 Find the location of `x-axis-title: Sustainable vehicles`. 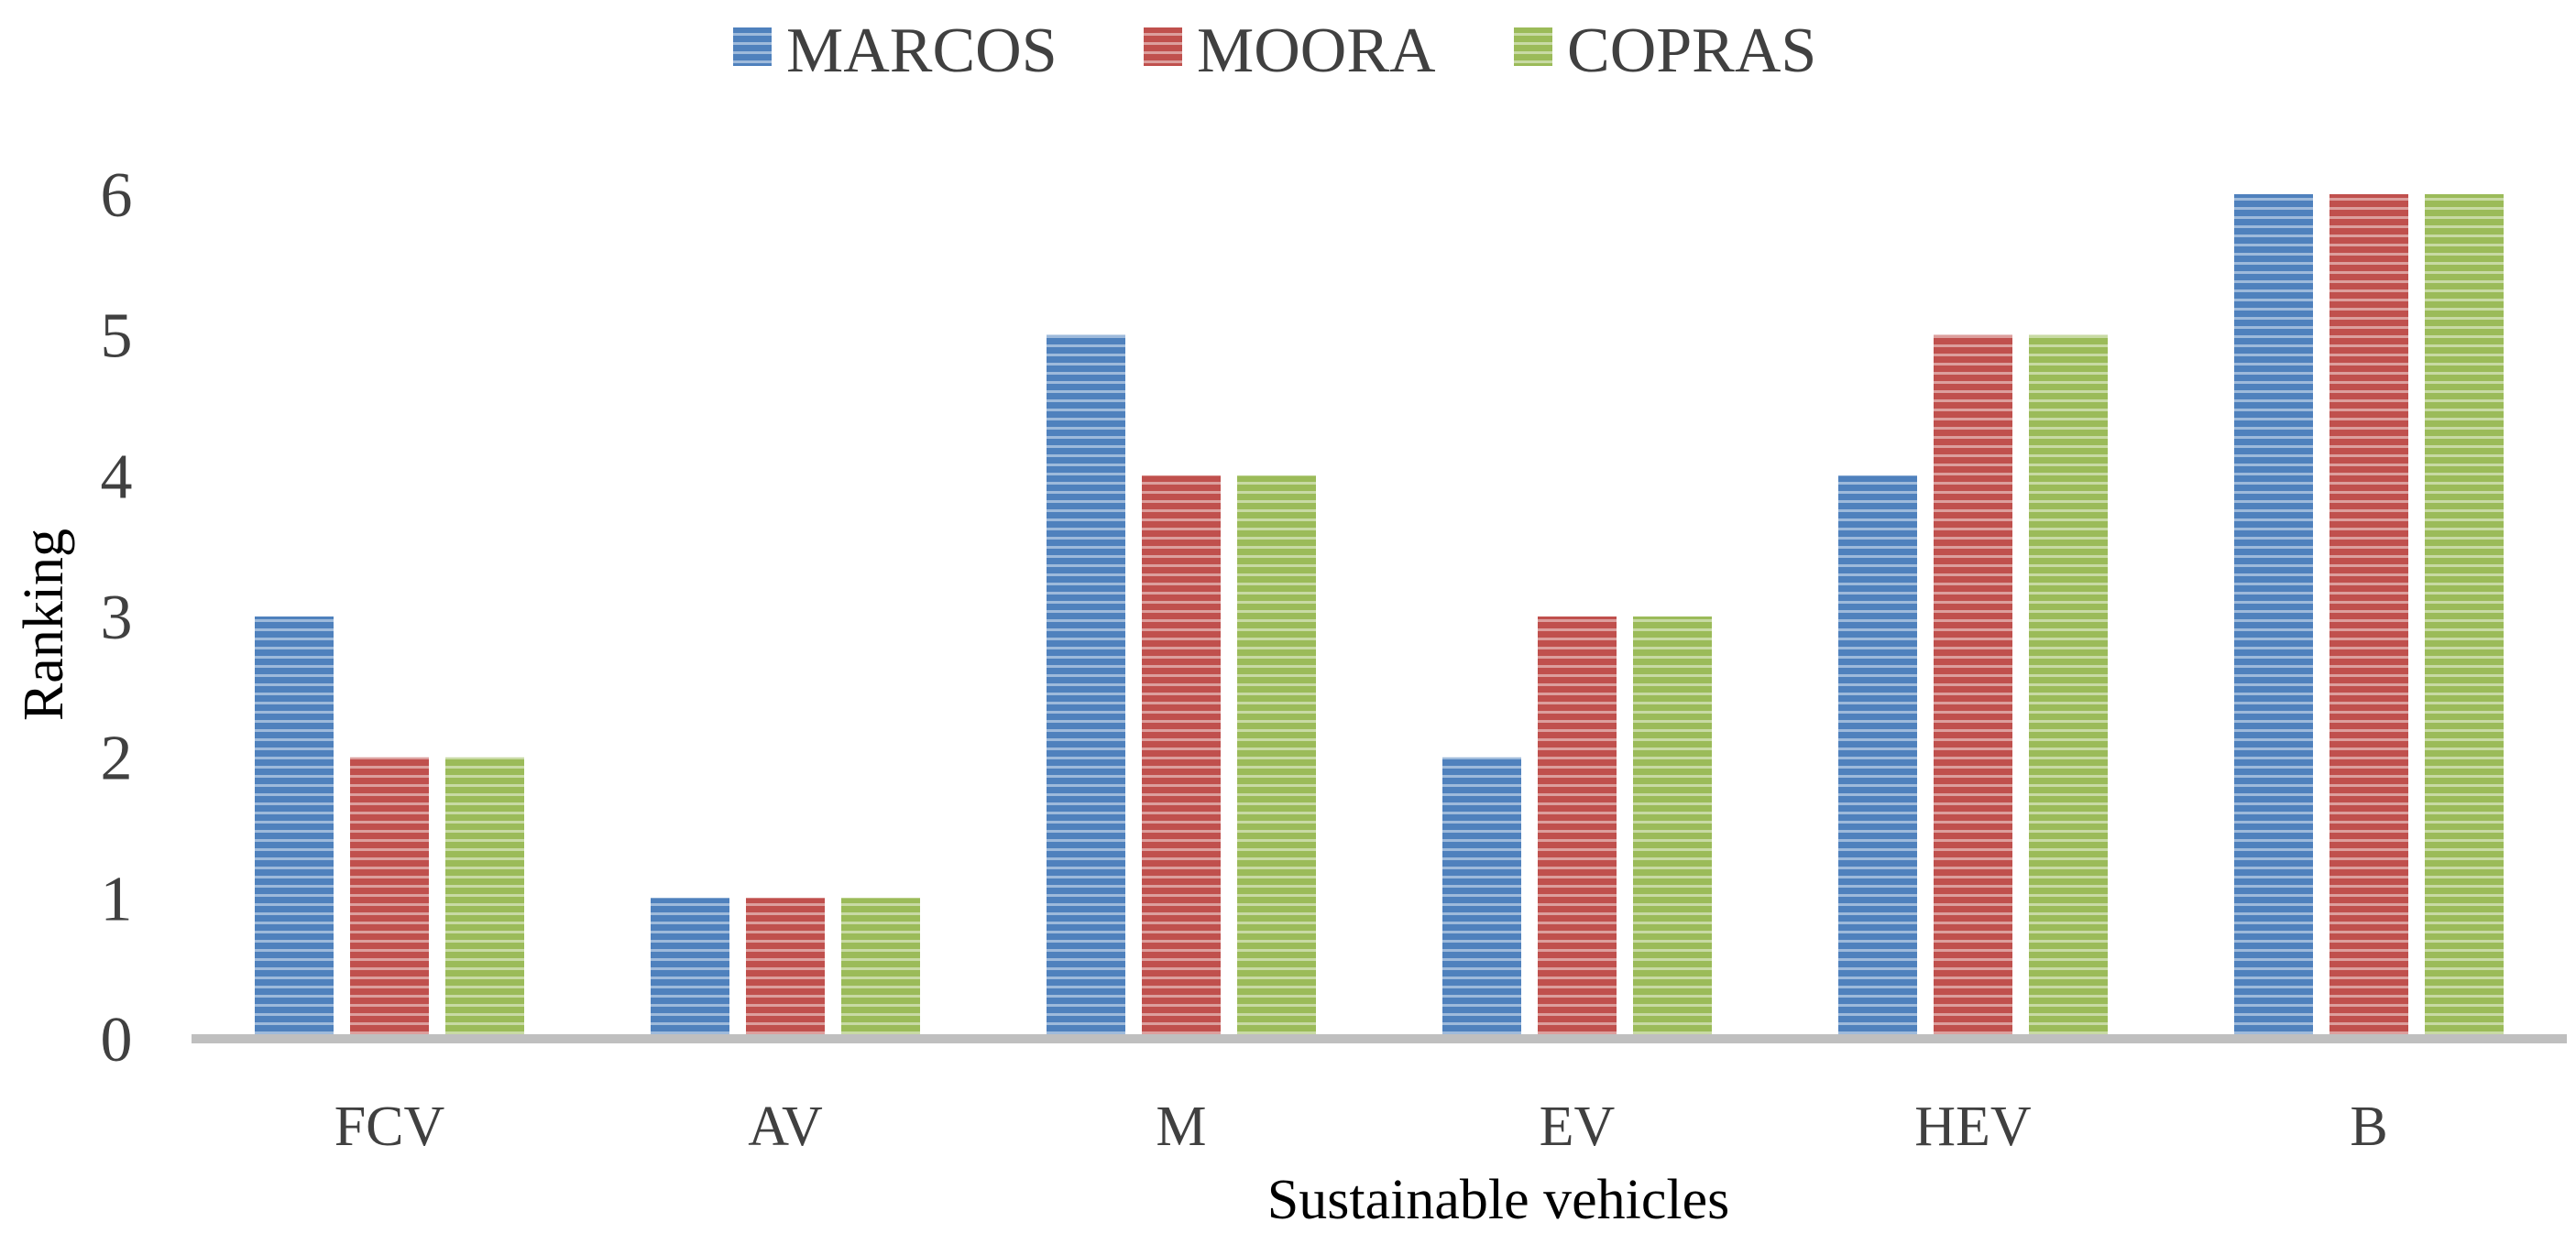

x-axis-title: Sustainable vehicles is located at coordinates (1498, 1200).